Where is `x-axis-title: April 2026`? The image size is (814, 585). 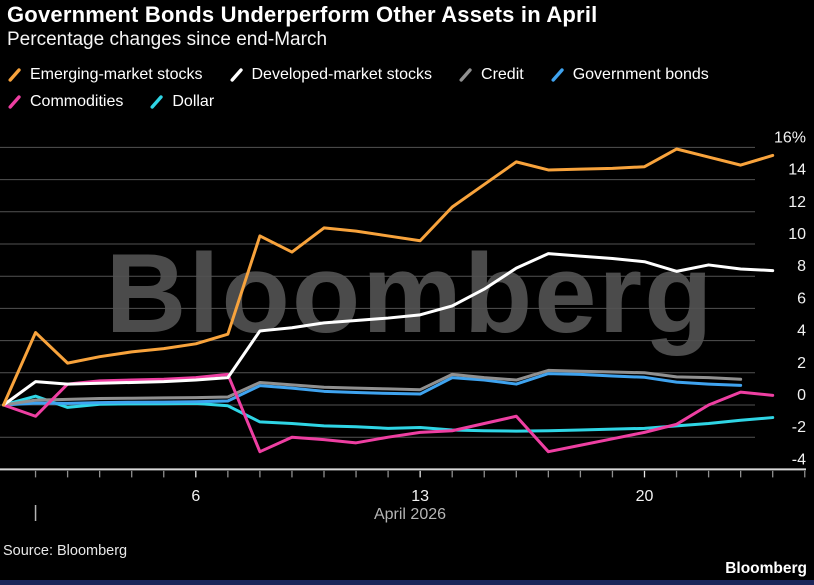
x-axis-title: April 2026 is located at coordinates (410, 514).